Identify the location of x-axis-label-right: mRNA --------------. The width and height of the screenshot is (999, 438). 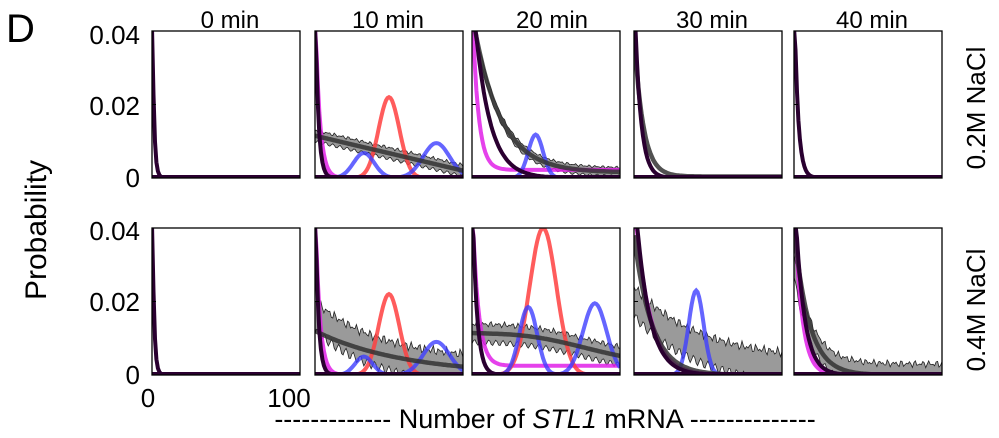
(706, 419).